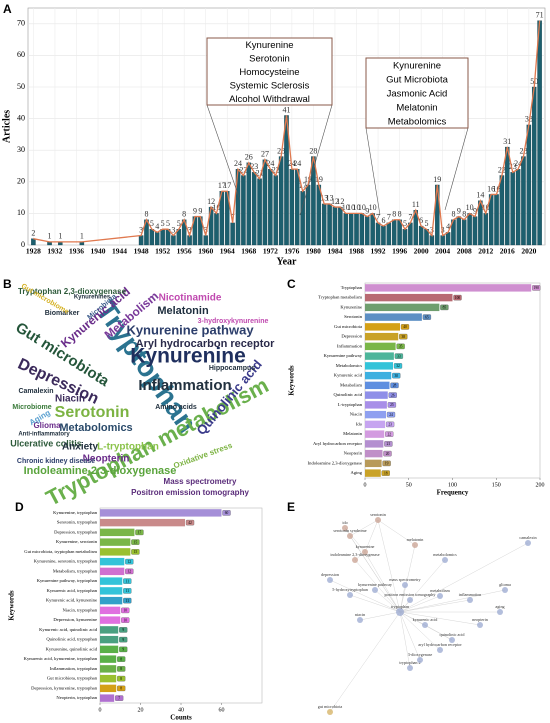 The height and width of the screenshot is (723, 550). Describe the element at coordinates (502, 169) in the screenshot. I see `data-label: 22` at that location.